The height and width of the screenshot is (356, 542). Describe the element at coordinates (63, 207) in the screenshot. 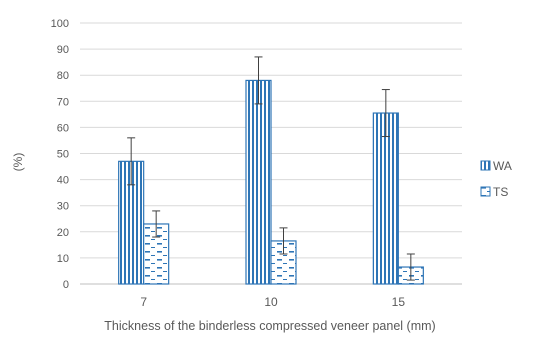

I see `y-tick-label-30: 30` at that location.